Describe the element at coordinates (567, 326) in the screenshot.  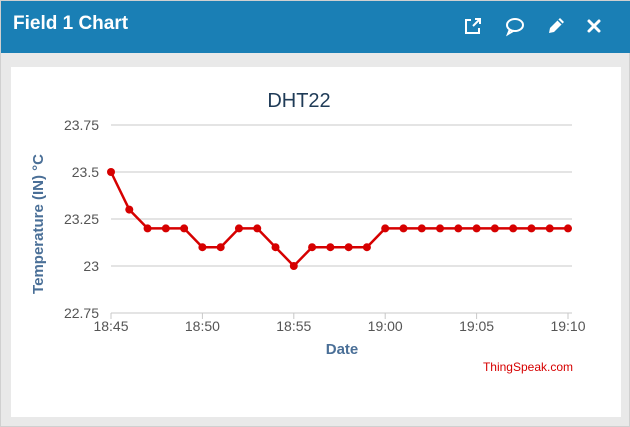
I see `x-tick-label: 19:10` at that location.